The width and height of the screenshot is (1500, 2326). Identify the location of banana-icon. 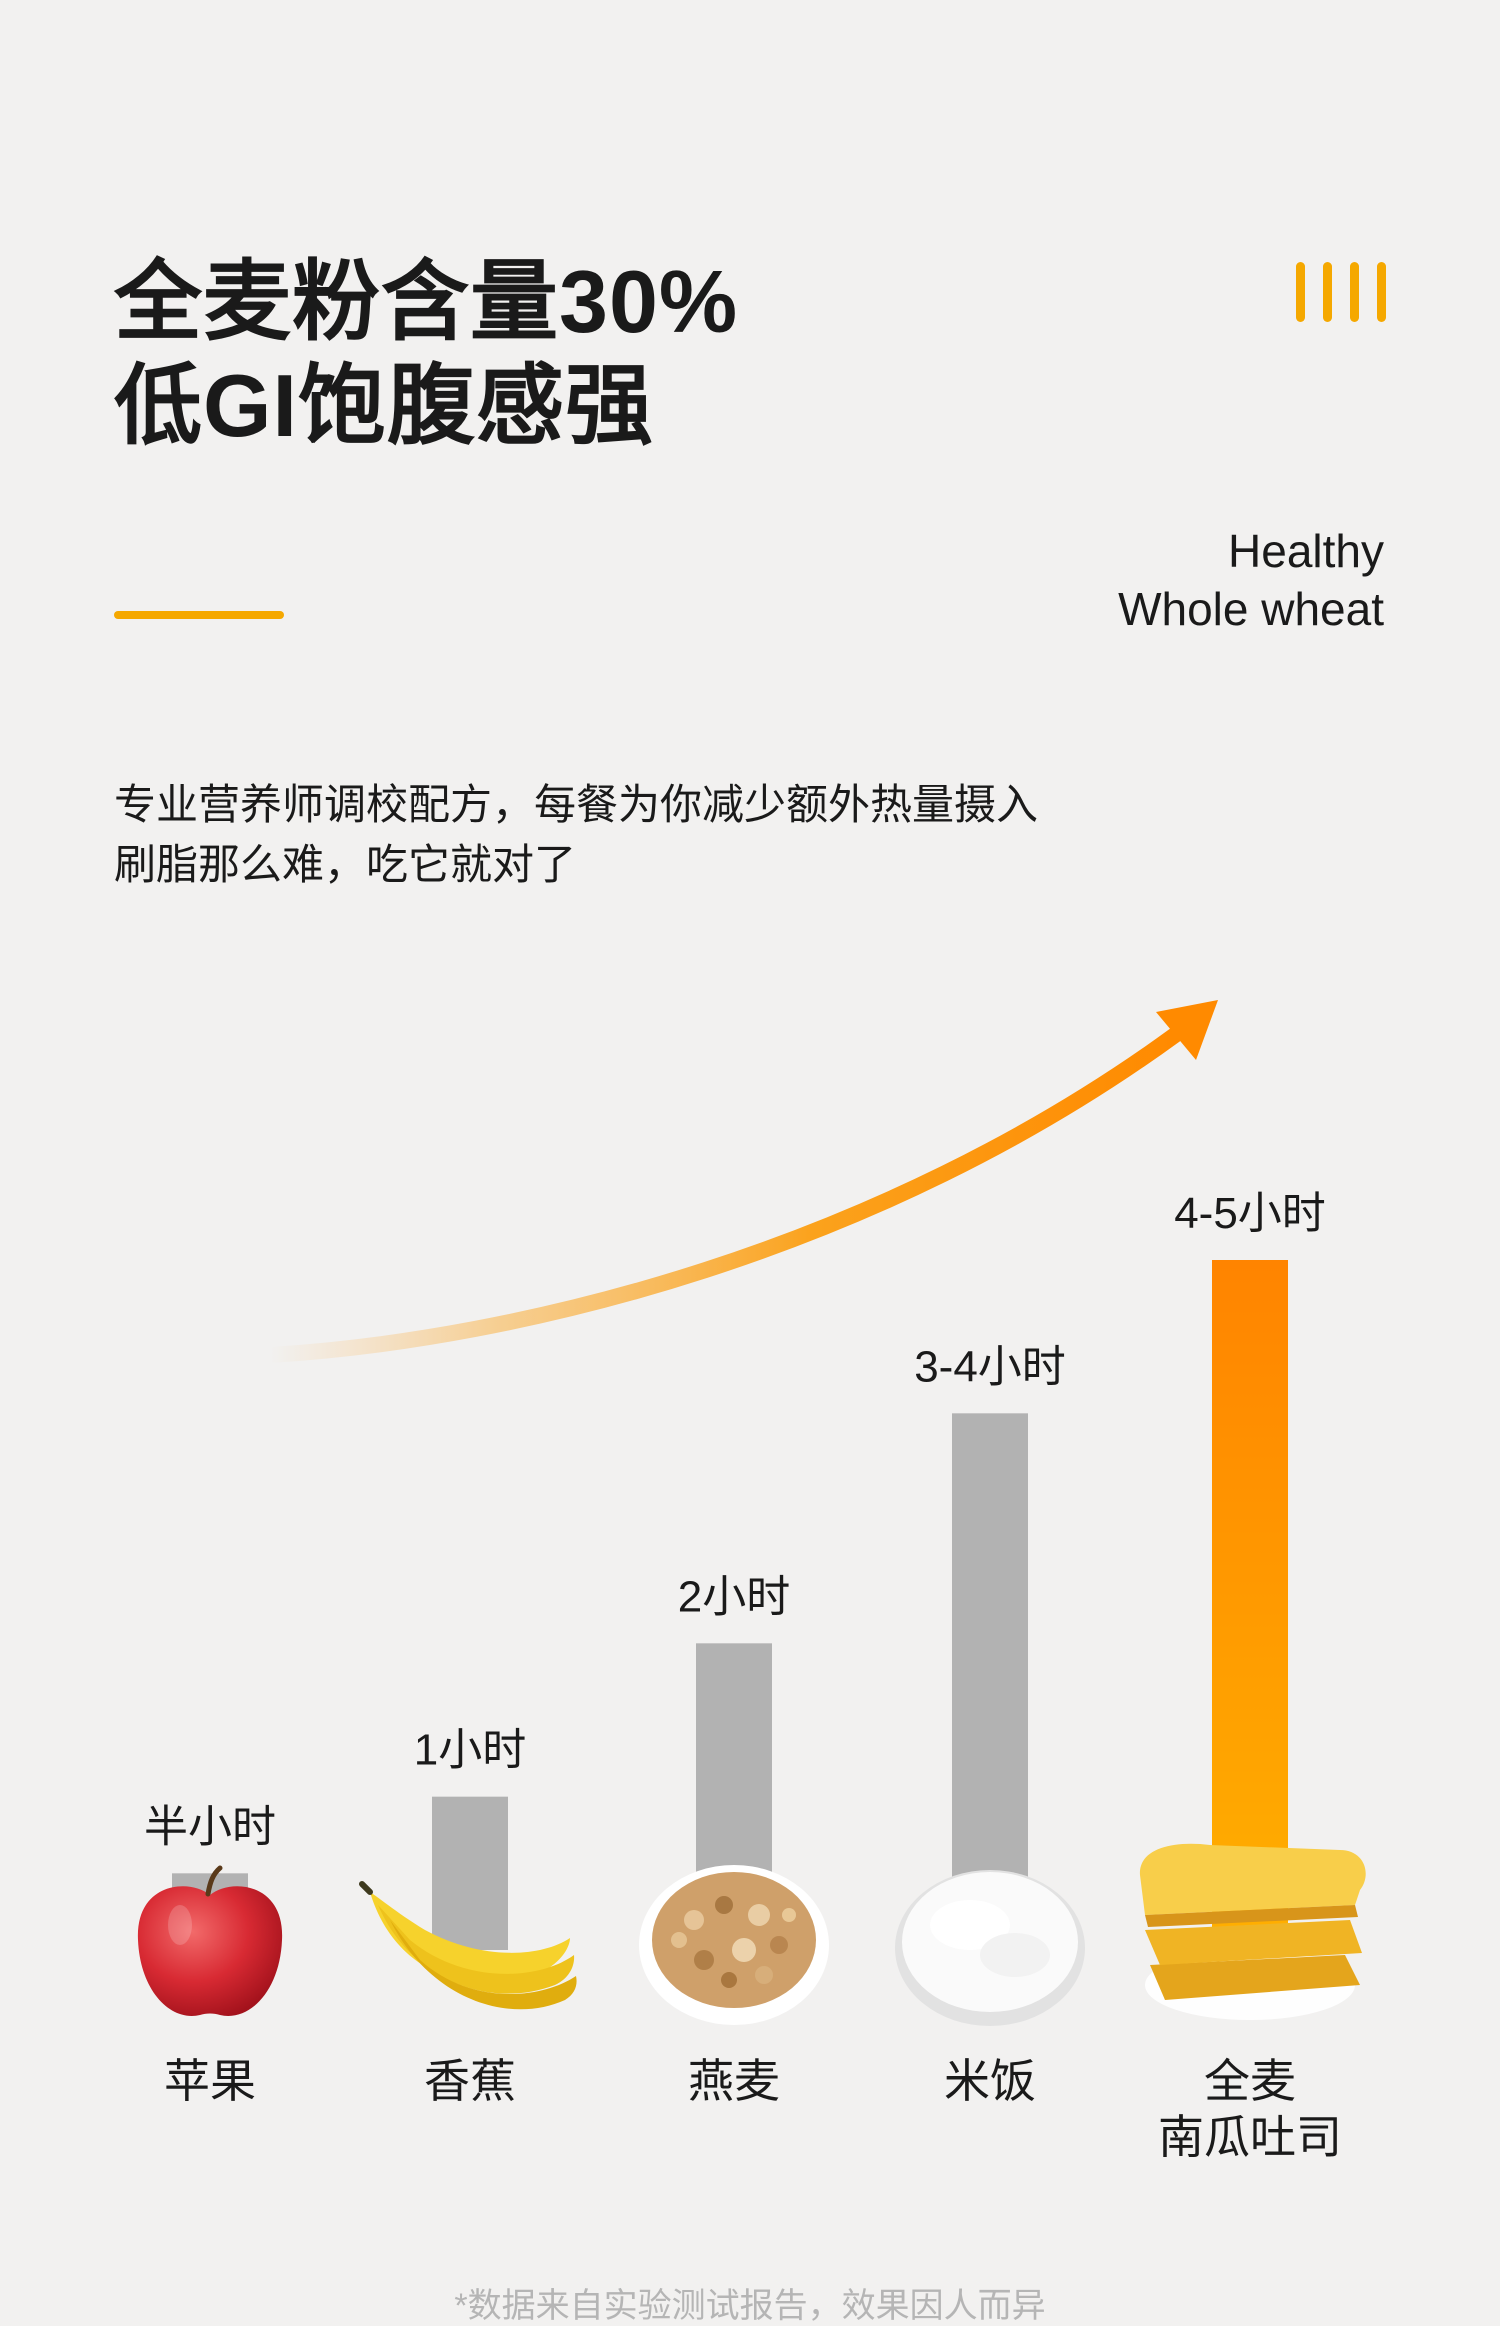
(468, 1945).